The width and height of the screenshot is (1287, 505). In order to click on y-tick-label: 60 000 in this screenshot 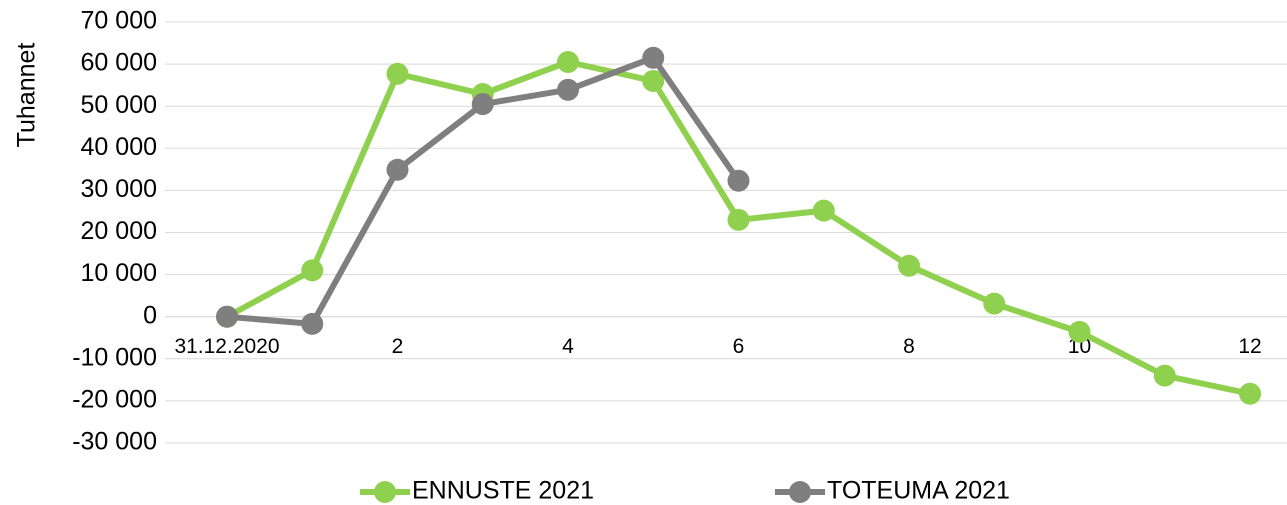, I will do `click(119, 63)`.